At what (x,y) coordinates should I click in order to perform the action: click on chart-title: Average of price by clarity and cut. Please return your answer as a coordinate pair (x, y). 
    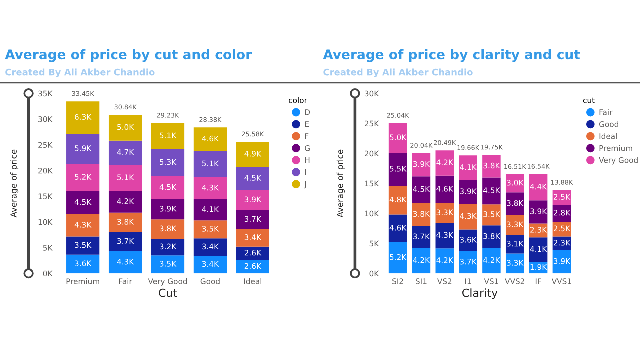
    Looking at the image, I should click on (451, 55).